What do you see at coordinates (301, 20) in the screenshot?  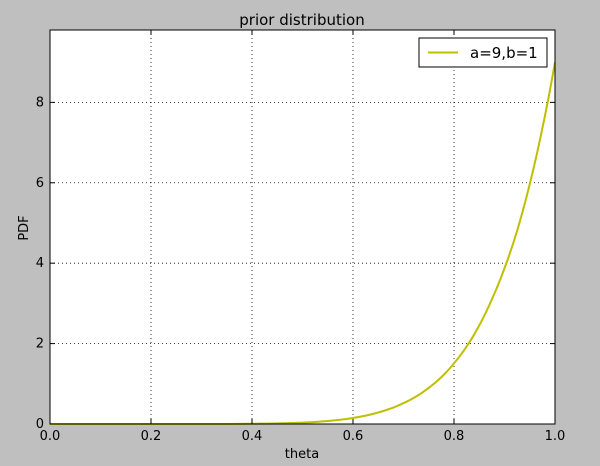 I see `chart-title: prior distribution` at bounding box center [301, 20].